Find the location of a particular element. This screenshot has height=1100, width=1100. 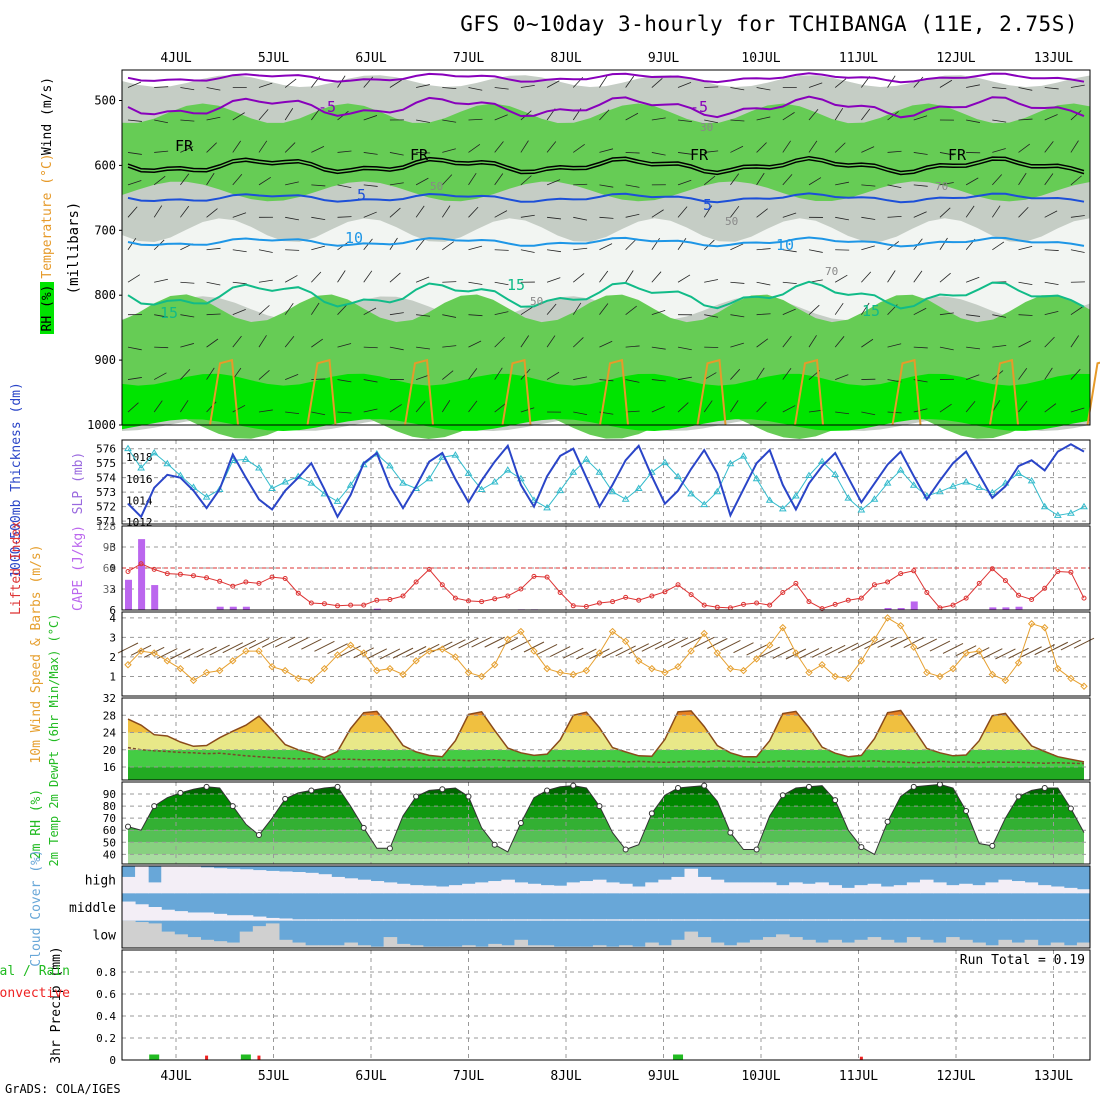

cloud-cover-panel: high middle low Cloud Cover (%) is located at coordinates (560, 908).